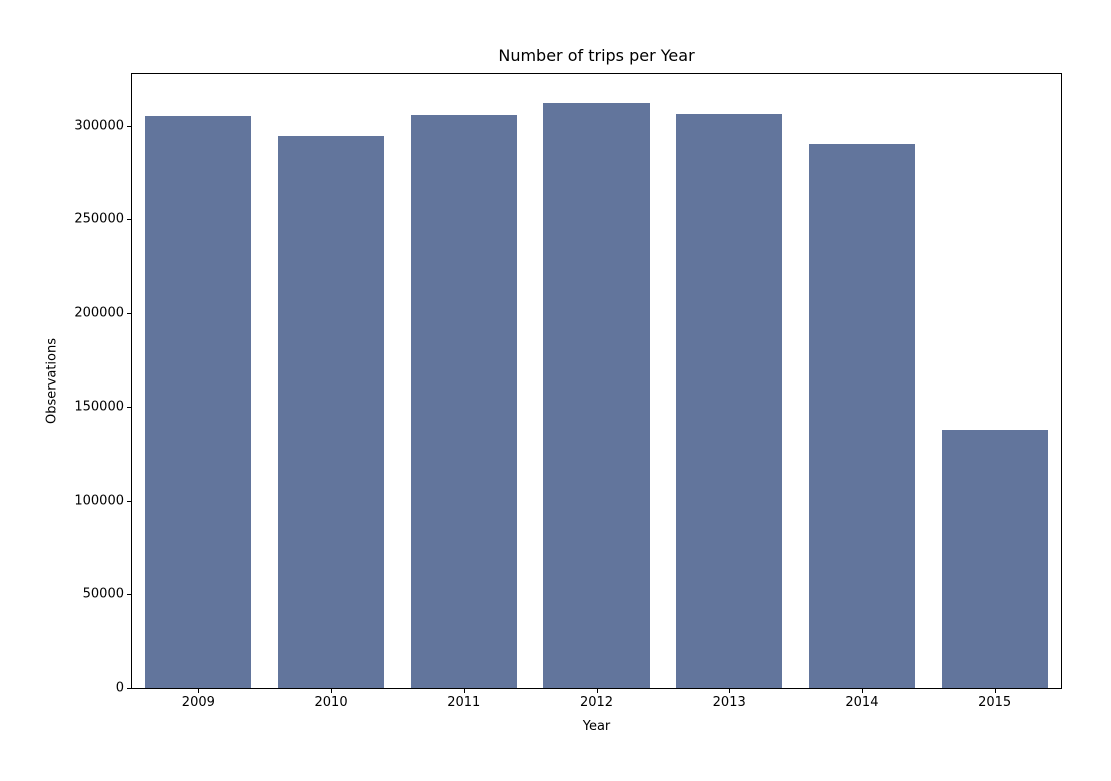 The width and height of the screenshot is (1111, 781). Describe the element at coordinates (464, 691) in the screenshot. I see `x-tick-2011` at that location.